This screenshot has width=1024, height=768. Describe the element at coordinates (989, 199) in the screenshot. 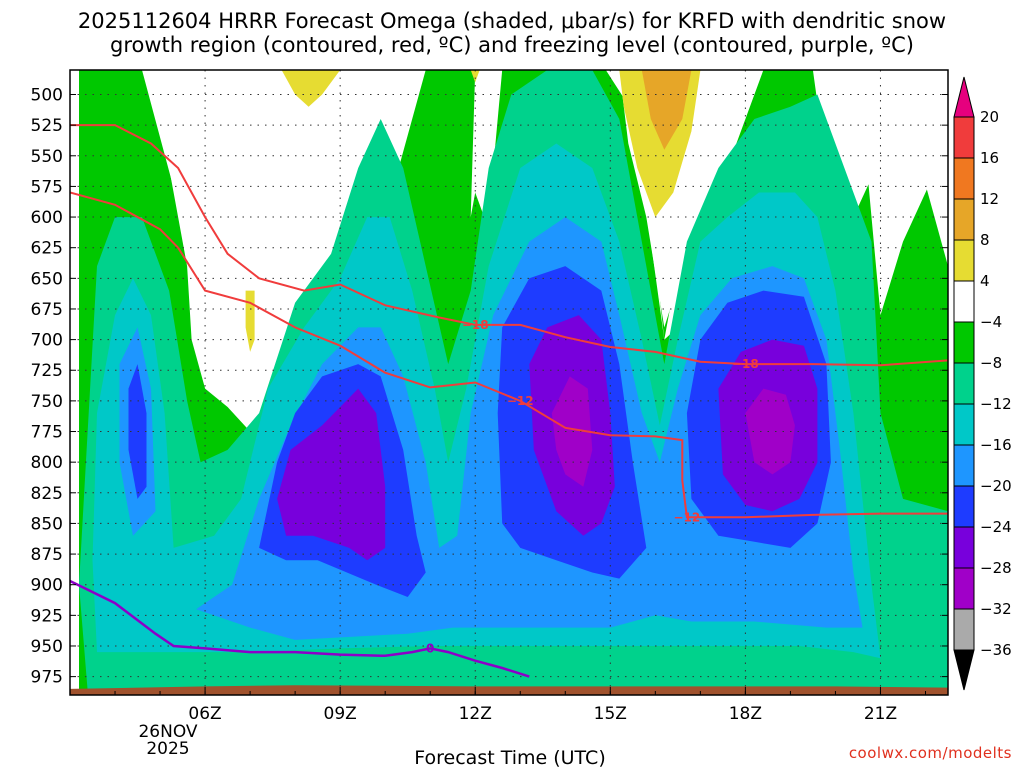

I see `colorbar-label-2: 12` at that location.